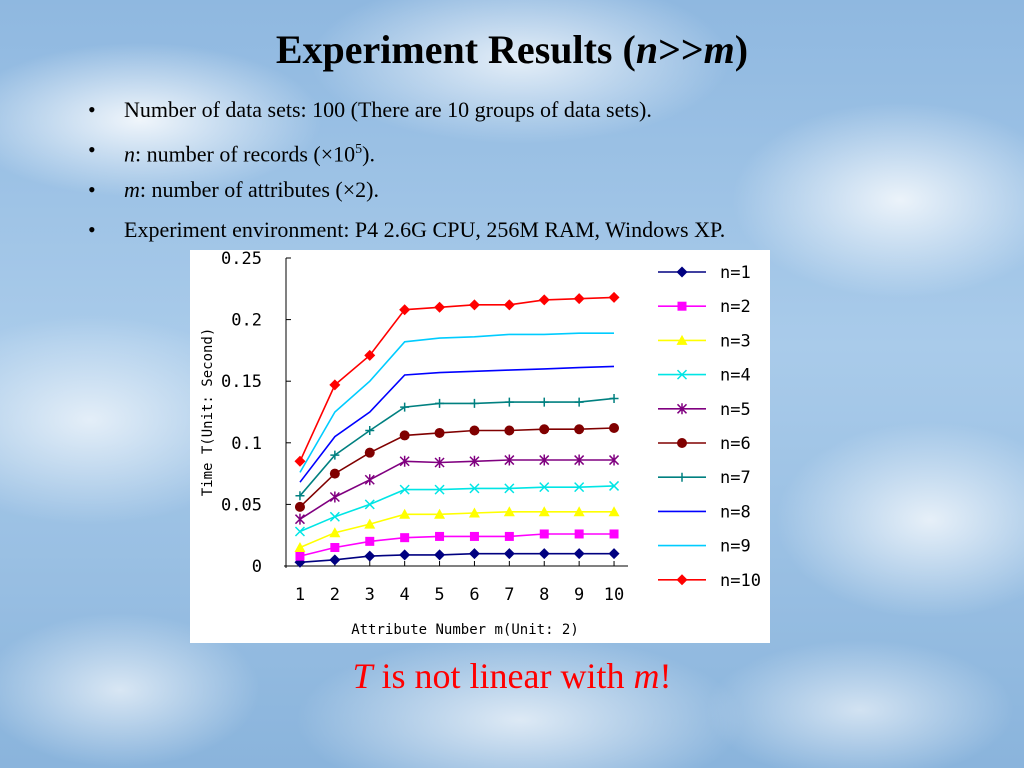 Image resolution: width=1024 pixels, height=768 pixels. I want to click on bullet-var: n, so click(129, 154).